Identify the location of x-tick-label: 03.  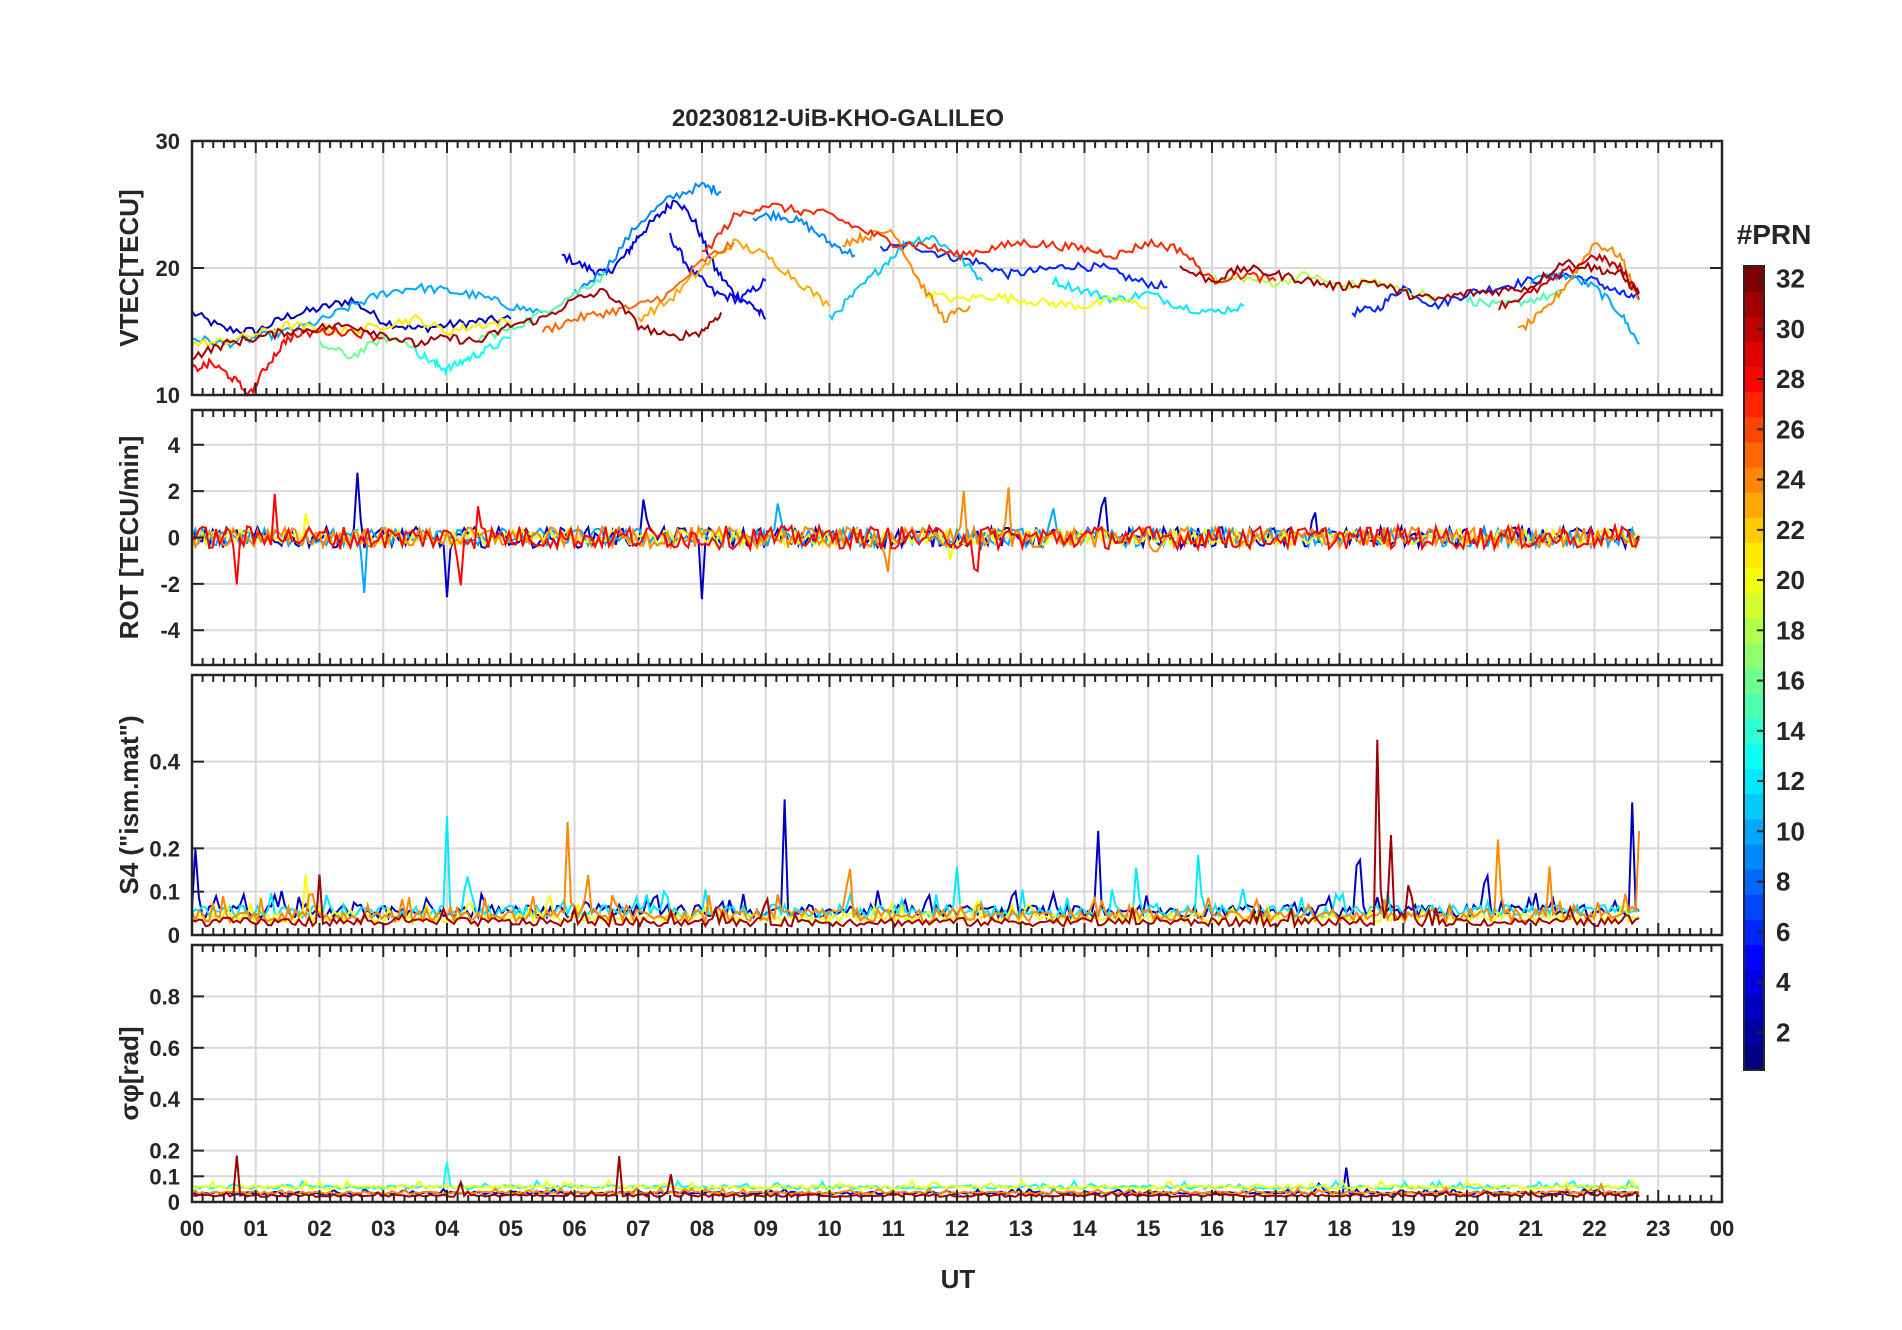
(383, 1228).